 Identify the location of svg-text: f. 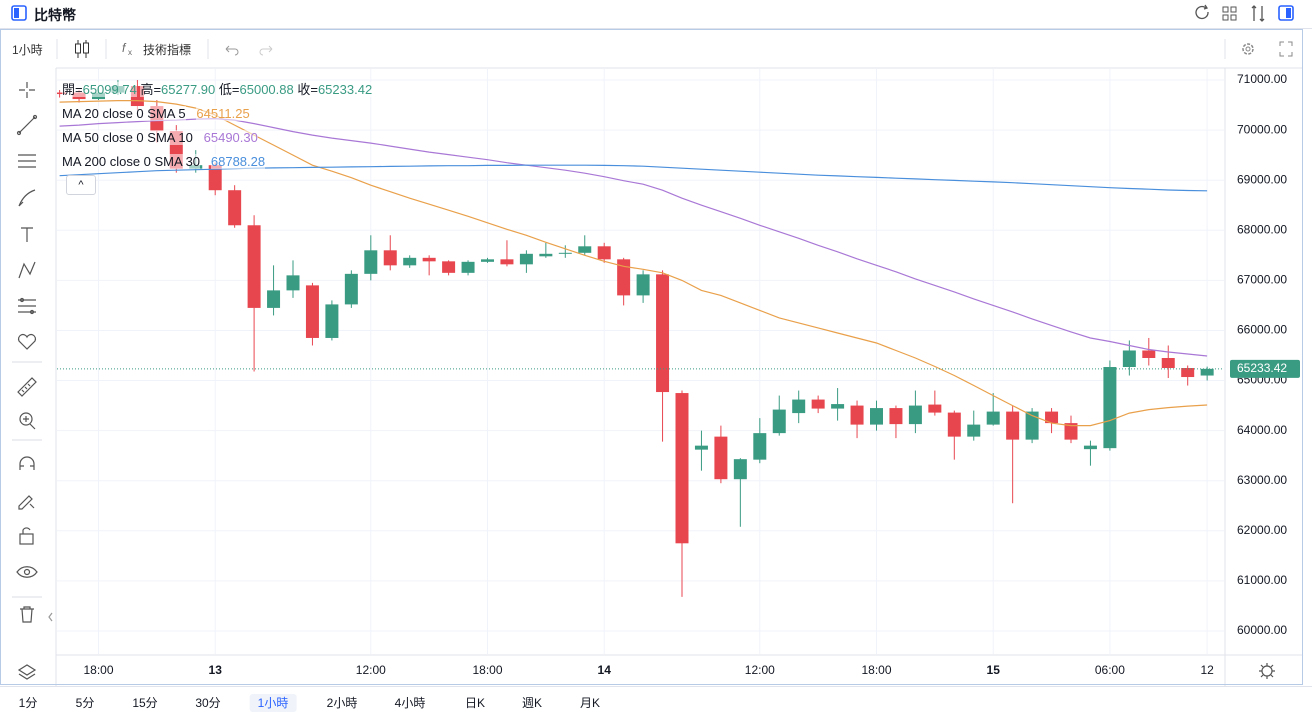
(124, 48).